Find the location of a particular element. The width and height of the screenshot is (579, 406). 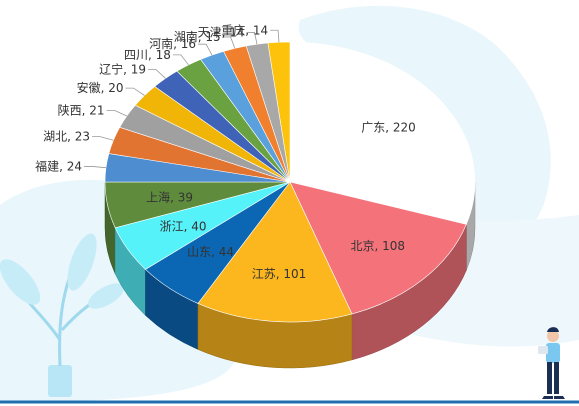

slice-label-湖南: 湖南, 15 is located at coordinates (197, 36).